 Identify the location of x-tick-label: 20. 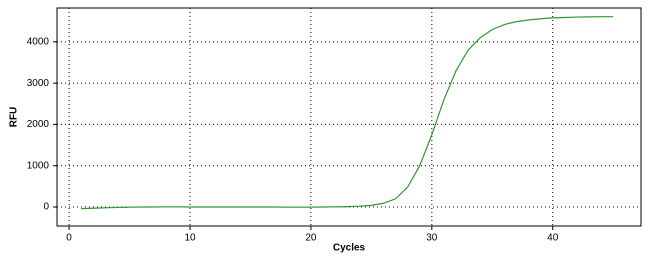
(311, 238).